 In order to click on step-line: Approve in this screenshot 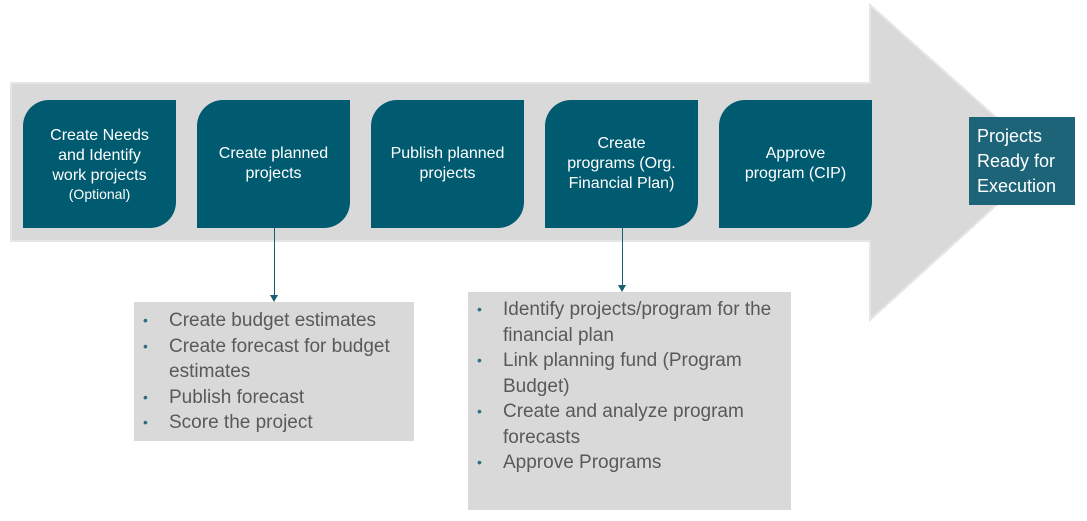, I will do `click(795, 153)`.